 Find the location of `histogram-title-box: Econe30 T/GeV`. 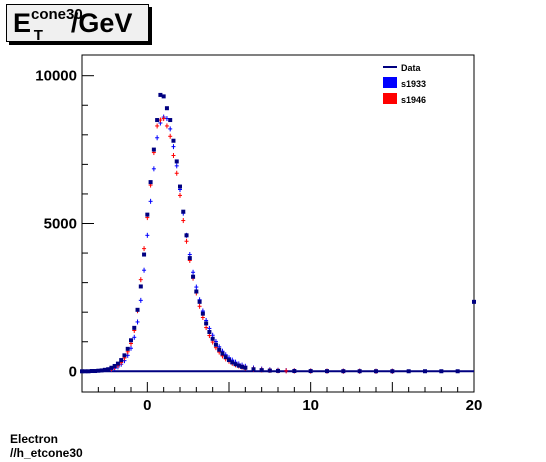

histogram-title-box: Econe30 T/GeV is located at coordinates (77, 24).